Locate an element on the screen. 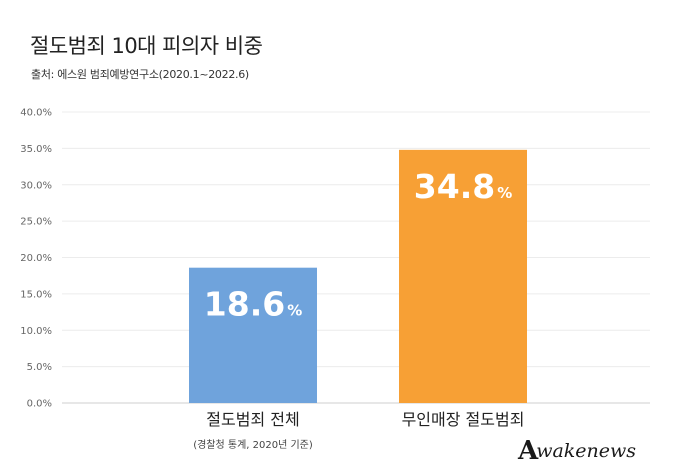  y-tick-label: 25.0% is located at coordinates (36, 222).